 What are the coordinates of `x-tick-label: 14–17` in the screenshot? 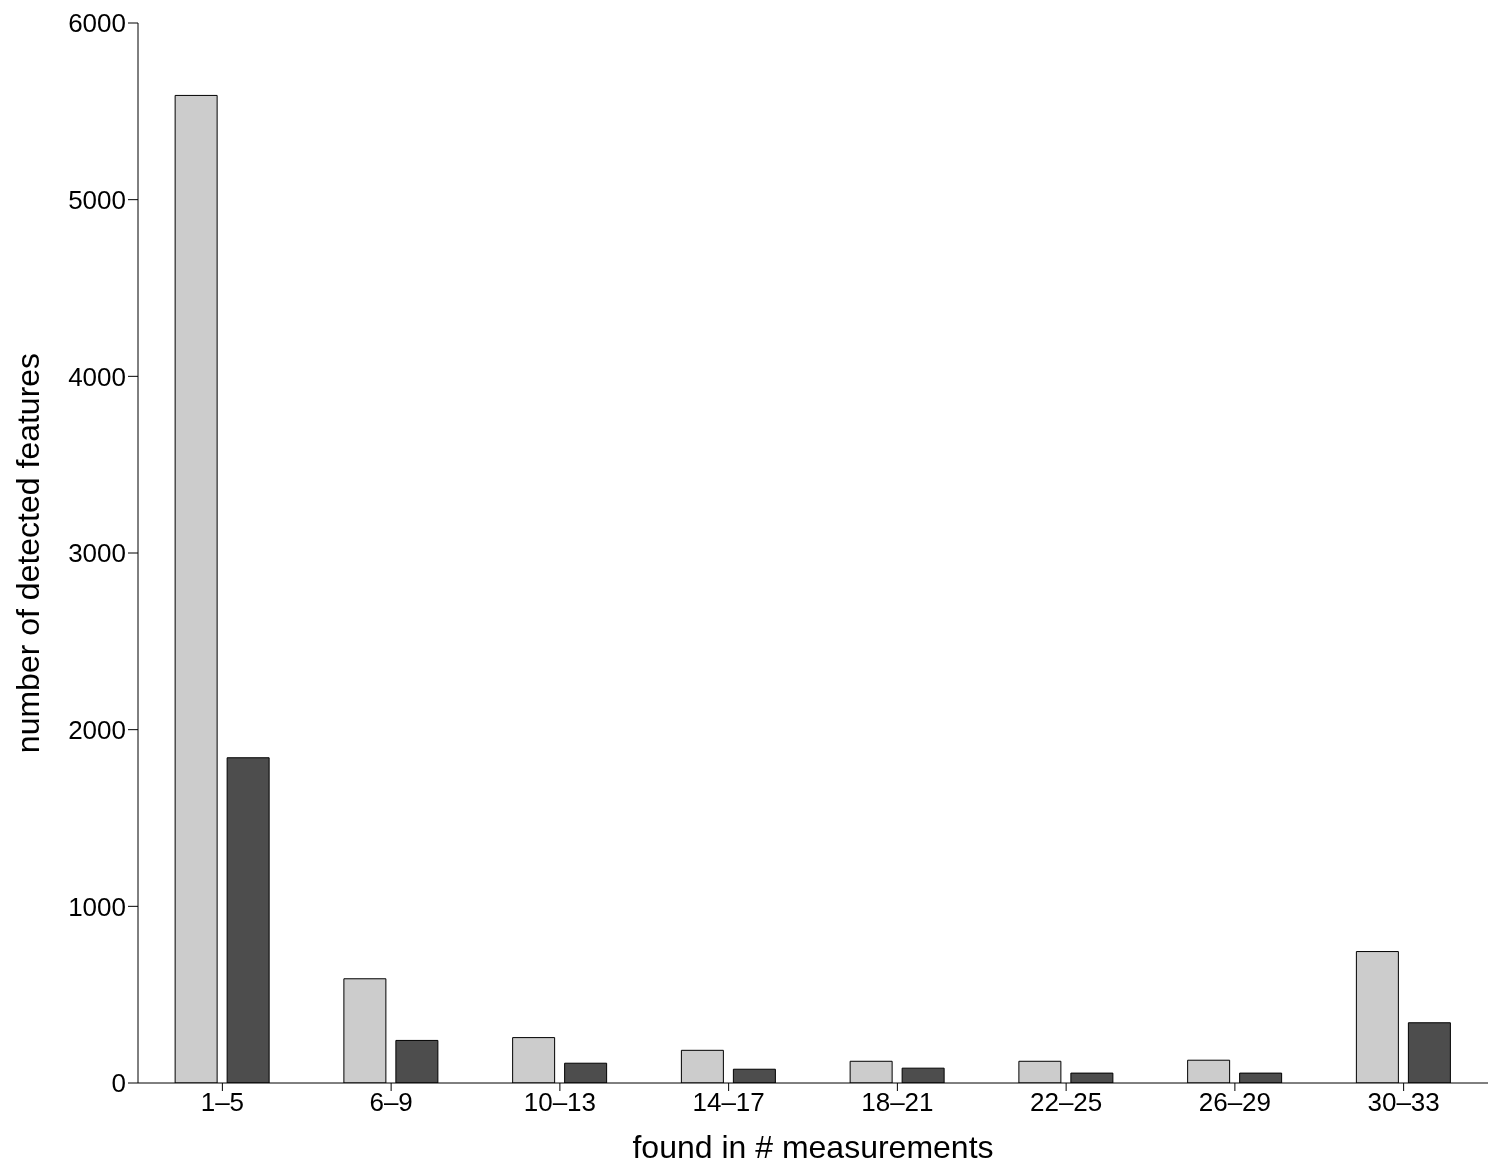 It's located at (728, 1102).